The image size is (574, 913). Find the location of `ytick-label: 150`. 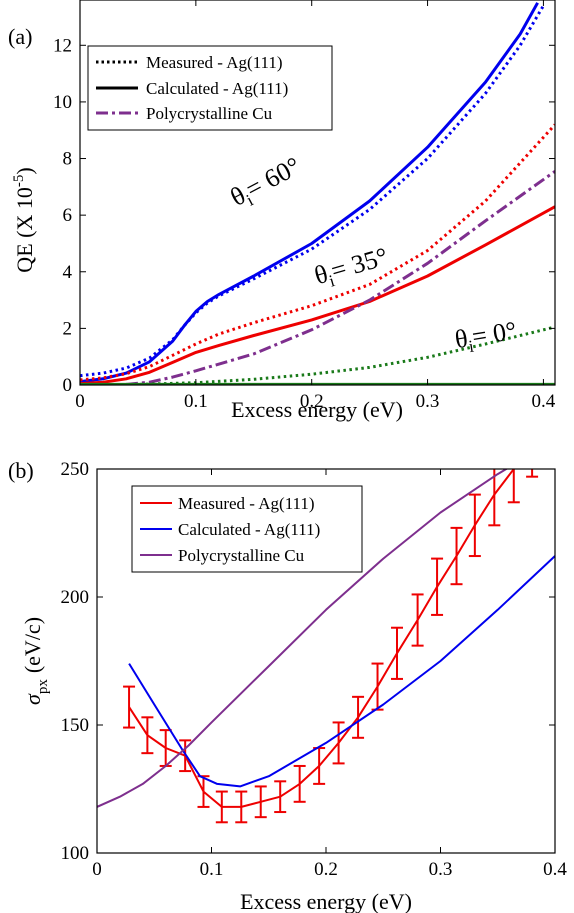

ytick-label: 150 is located at coordinates (75, 725).